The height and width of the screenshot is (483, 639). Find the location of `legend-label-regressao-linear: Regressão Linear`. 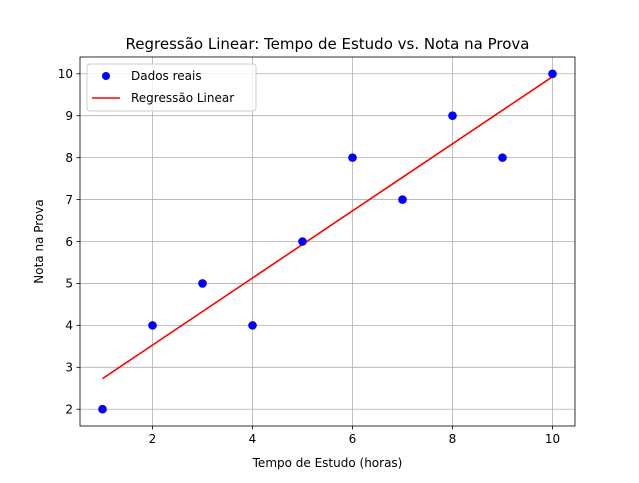

legend-label-regressao-linear: Regressão Linear is located at coordinates (182, 98).